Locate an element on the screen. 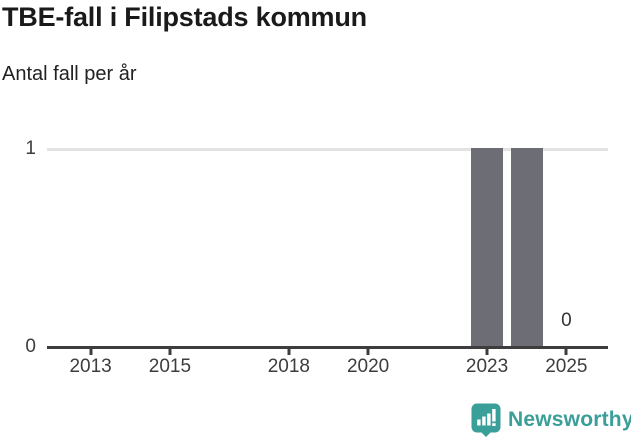 The width and height of the screenshot is (631, 439). y-tick-label-0: 0 is located at coordinates (30, 346).